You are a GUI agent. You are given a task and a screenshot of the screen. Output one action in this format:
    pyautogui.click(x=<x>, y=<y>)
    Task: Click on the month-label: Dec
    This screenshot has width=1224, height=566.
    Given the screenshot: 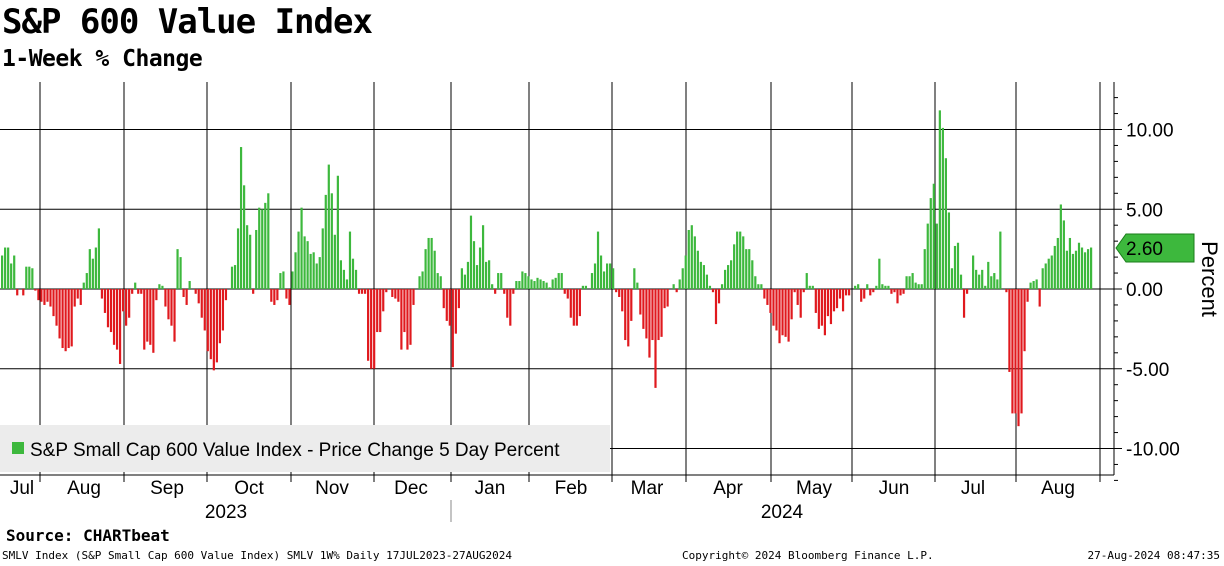 What is the action you would take?
    pyautogui.click(x=411, y=488)
    